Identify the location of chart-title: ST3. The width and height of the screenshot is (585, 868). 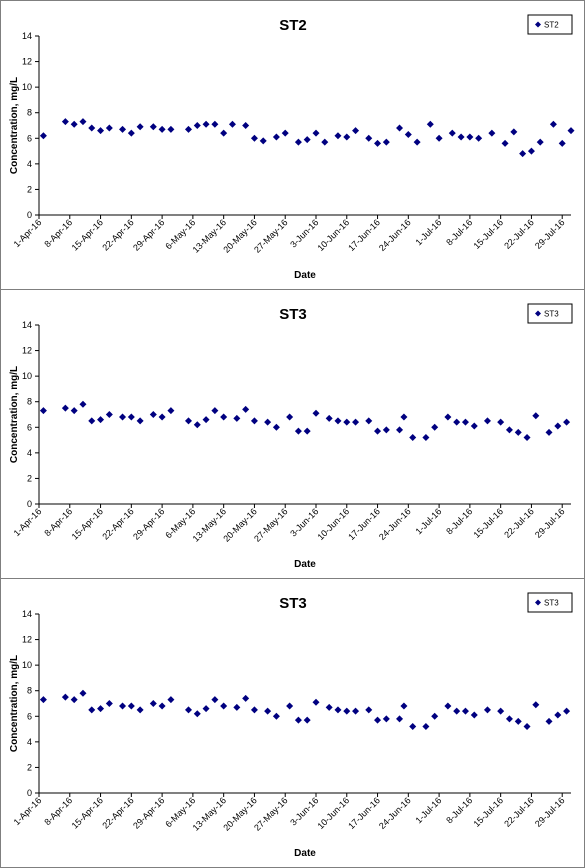
(293, 603).